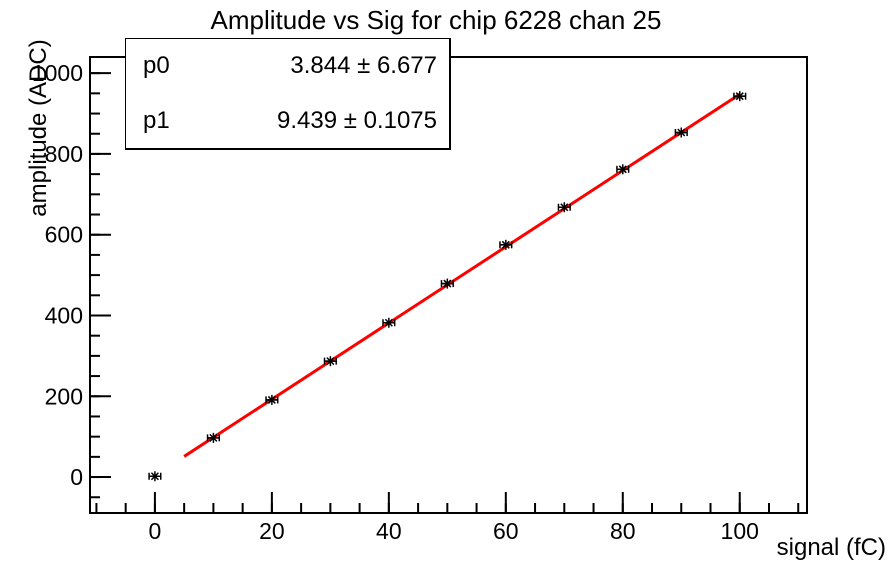  I want to click on fit-stats-box: p0 3.844 ± 6.677 p1 9.439 ± 0.1075, so click(288, 94).